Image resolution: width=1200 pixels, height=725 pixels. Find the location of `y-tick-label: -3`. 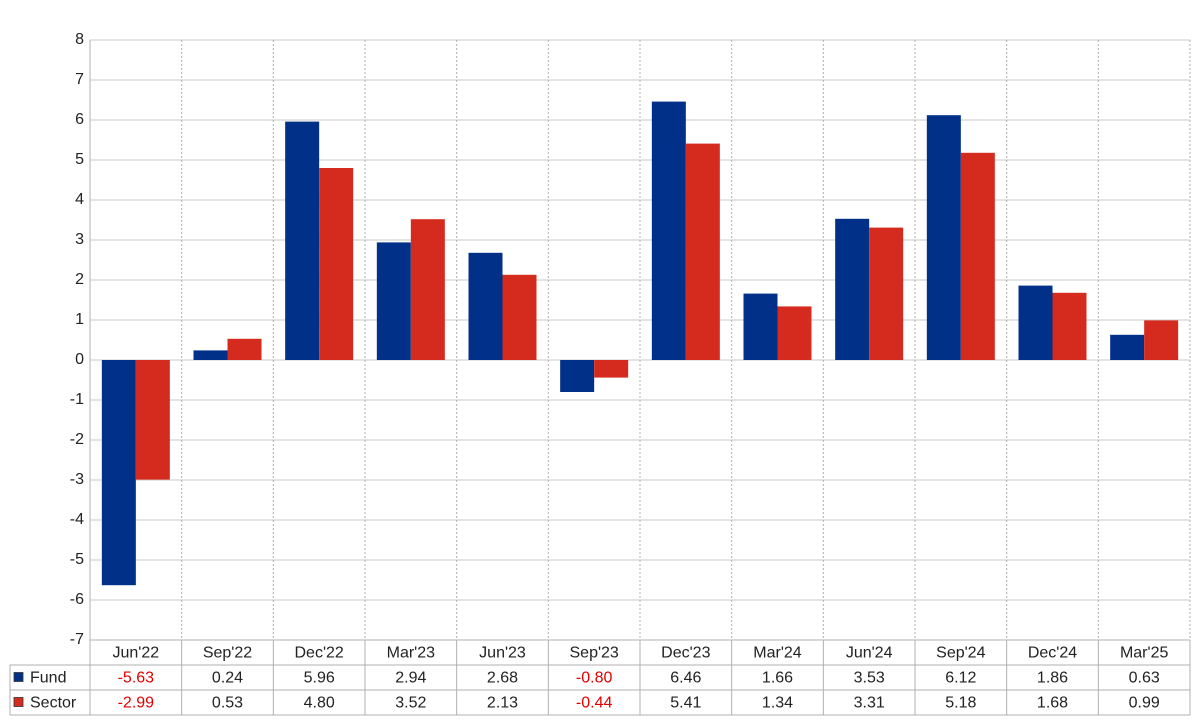

y-tick-label: -3 is located at coordinates (77, 479).